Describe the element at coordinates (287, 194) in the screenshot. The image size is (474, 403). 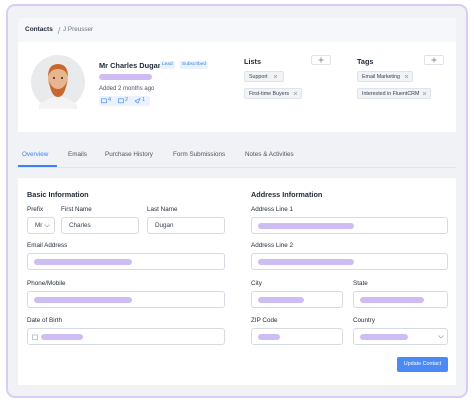
I see `section-title: Address Information` at that location.